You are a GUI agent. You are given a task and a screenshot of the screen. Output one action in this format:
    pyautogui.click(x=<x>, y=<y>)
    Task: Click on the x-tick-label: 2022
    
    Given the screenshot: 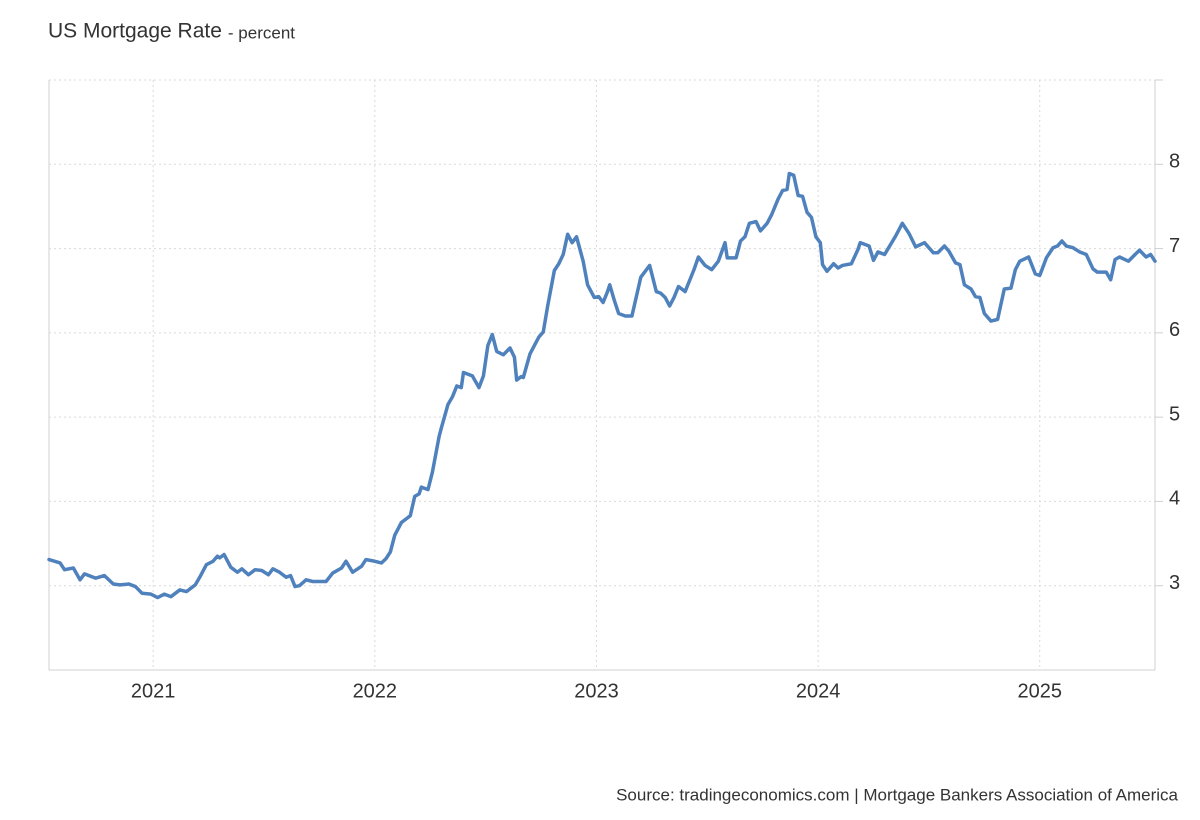 What is the action you would take?
    pyautogui.click(x=375, y=691)
    